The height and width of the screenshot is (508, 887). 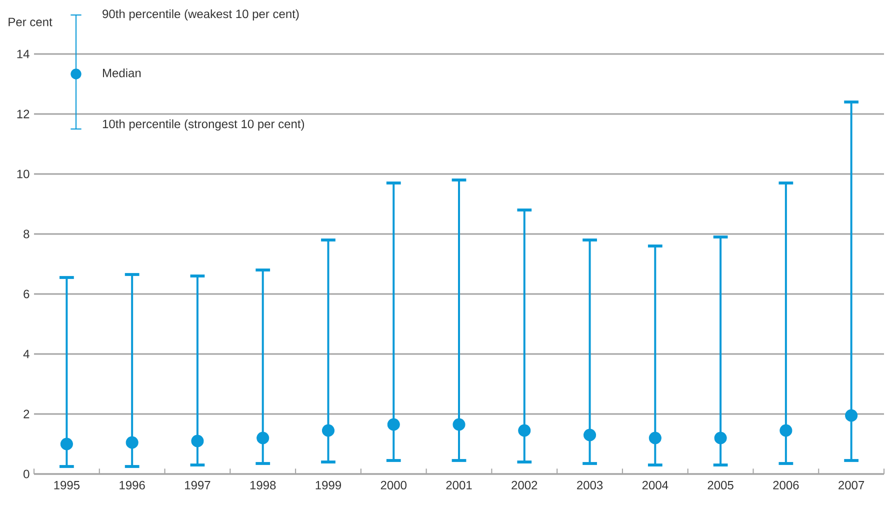 What do you see at coordinates (786, 485) in the screenshot?
I see `x-tick-label: 2006` at bounding box center [786, 485].